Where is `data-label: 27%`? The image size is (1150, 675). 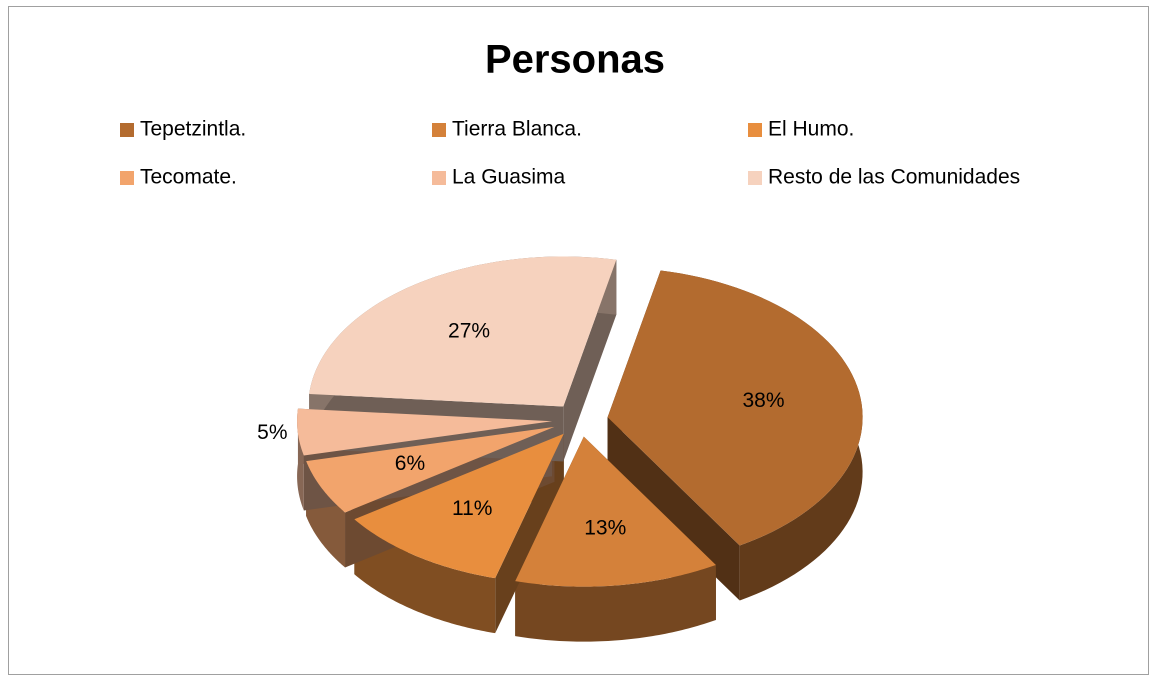 data-label: 27% is located at coordinates (469, 330).